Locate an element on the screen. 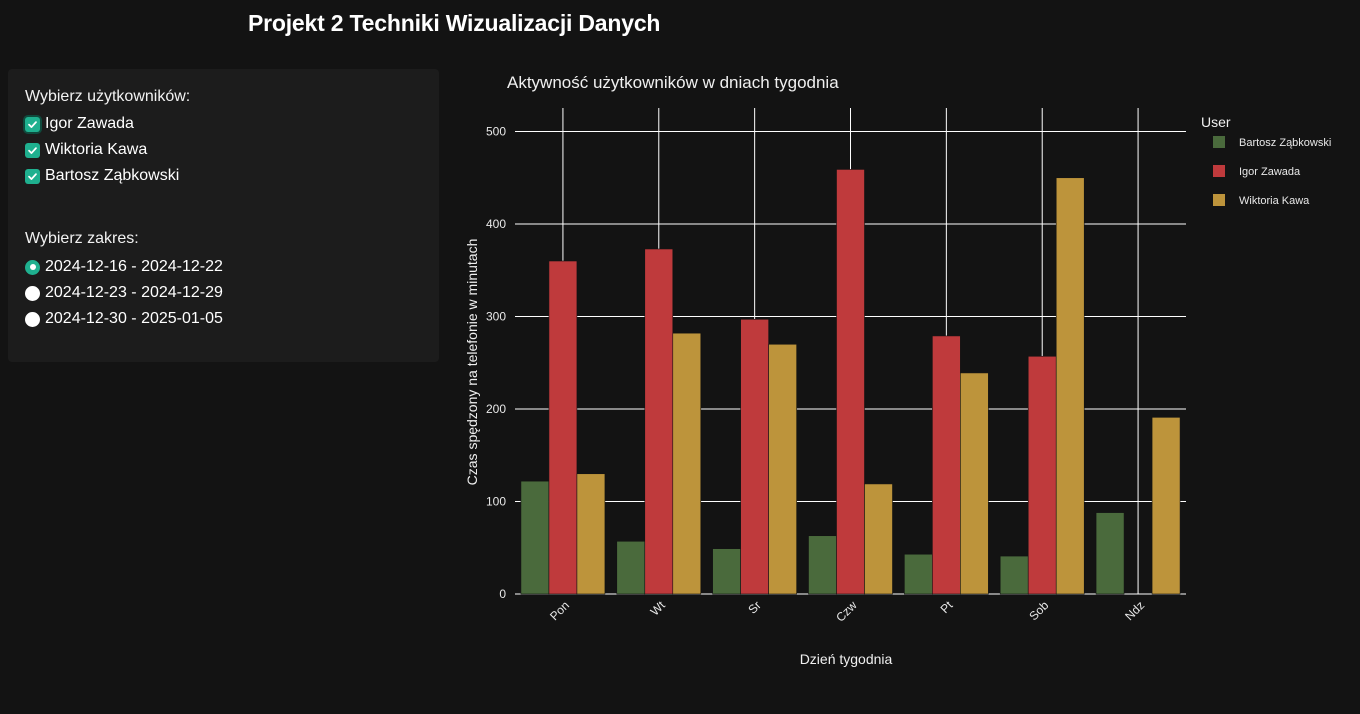 Image resolution: width=1360 pixels, height=714 pixels. bar-igor-sr is located at coordinates (754, 456).